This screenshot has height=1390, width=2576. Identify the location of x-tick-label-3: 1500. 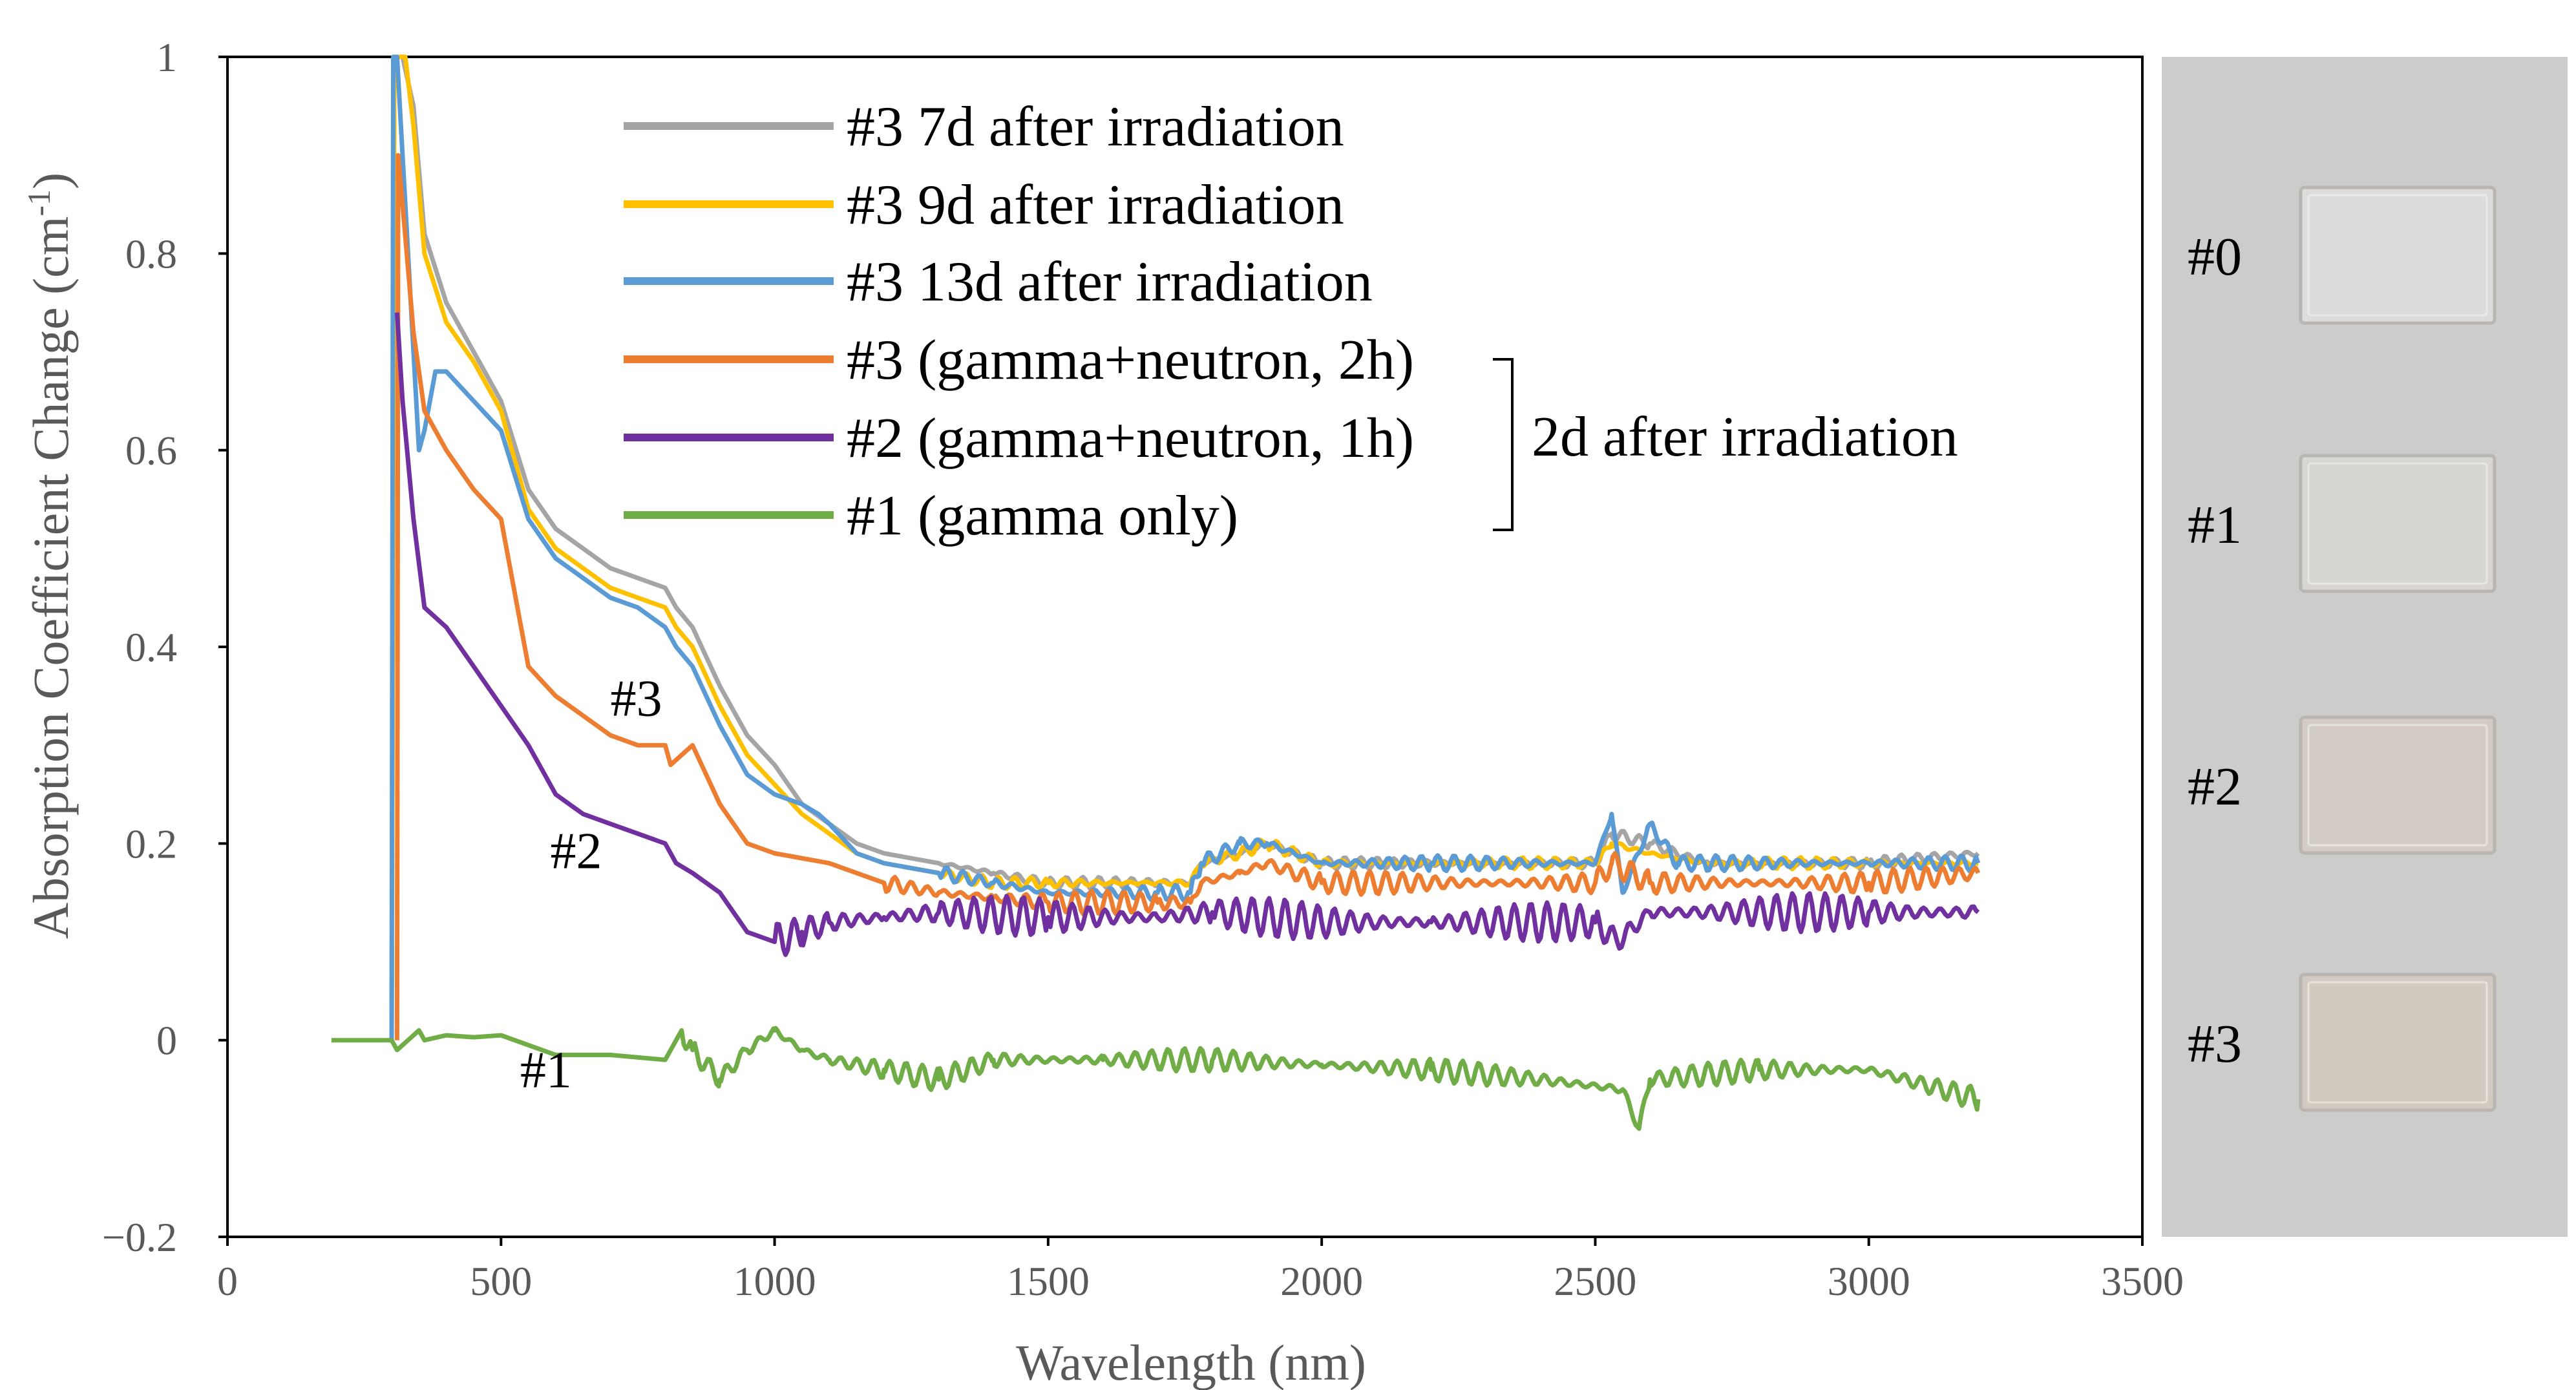
(1048, 1281).